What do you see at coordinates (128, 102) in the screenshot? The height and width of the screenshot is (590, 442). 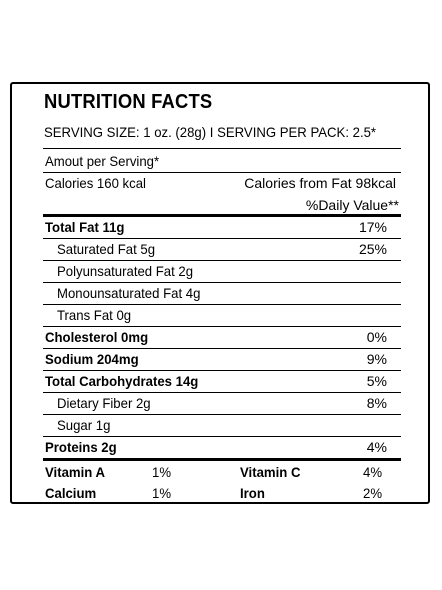 I see `label-title: NUTRITION FACTS` at bounding box center [128, 102].